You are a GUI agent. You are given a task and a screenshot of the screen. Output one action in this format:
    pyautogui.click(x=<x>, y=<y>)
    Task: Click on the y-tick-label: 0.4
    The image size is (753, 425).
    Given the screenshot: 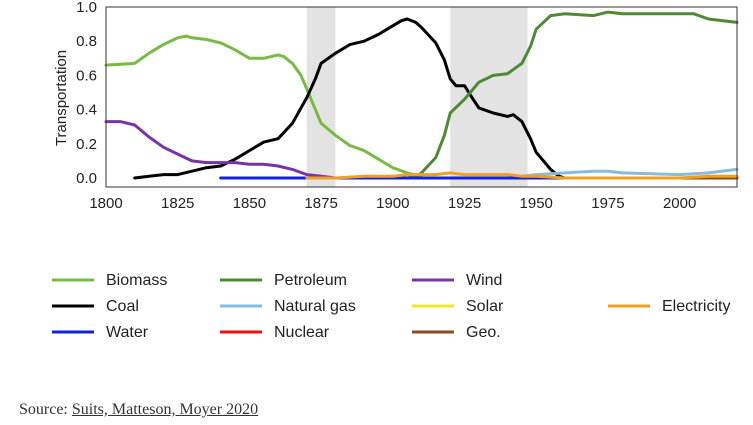 What is the action you would take?
    pyautogui.click(x=86, y=110)
    